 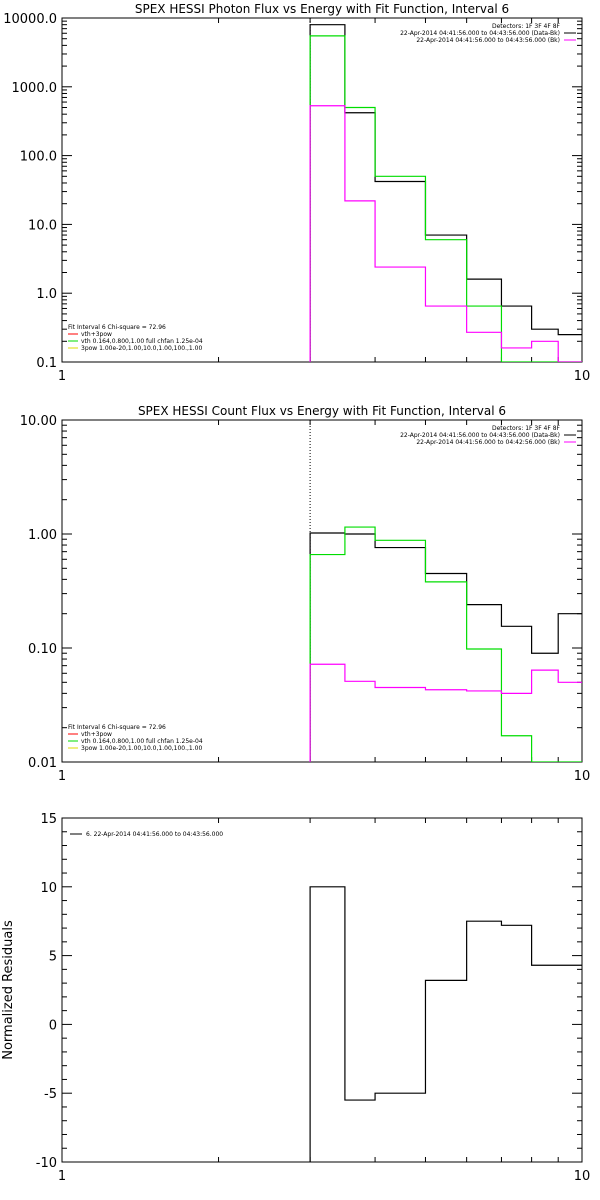 What do you see at coordinates (46, 294) in the screenshot?
I see `y-tick-label: 1.0` at bounding box center [46, 294].